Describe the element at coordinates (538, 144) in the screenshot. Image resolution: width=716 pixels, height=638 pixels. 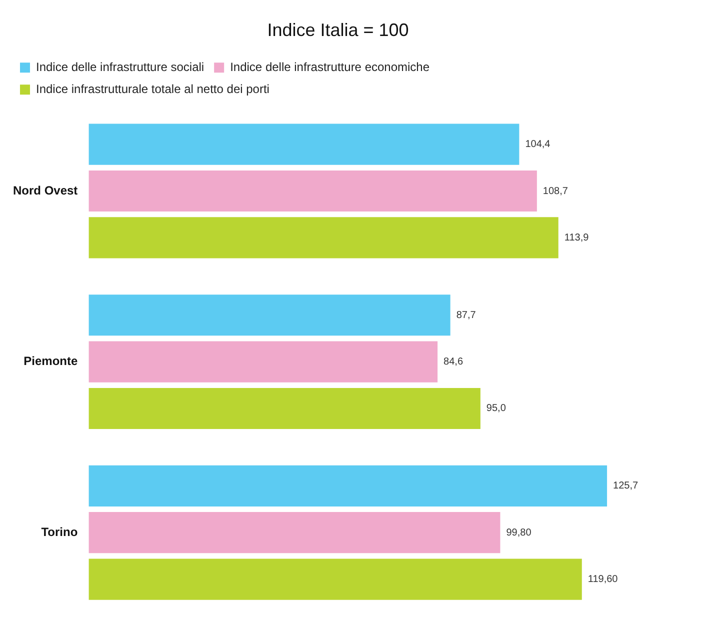
I see `data-label: 104,4` at that location.